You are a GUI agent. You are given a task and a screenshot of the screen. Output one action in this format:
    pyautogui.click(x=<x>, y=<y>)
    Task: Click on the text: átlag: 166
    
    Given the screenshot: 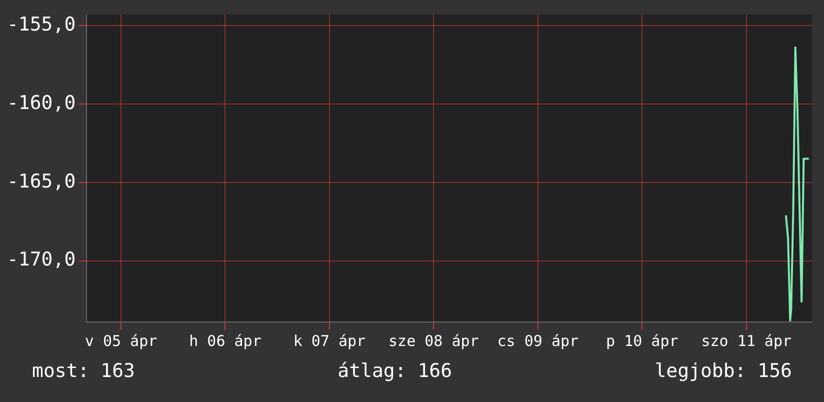 What is the action you would take?
    pyautogui.click(x=395, y=371)
    